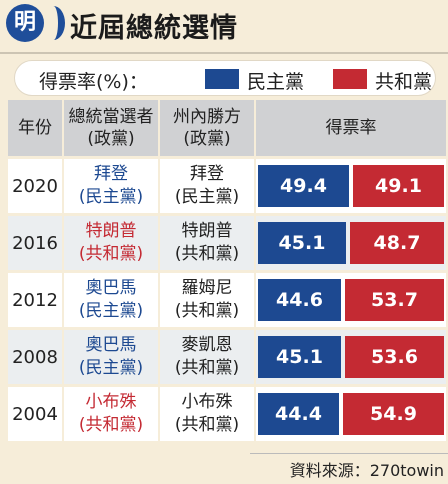  I want to click on dem-bar: 44.4, so click(298, 414).